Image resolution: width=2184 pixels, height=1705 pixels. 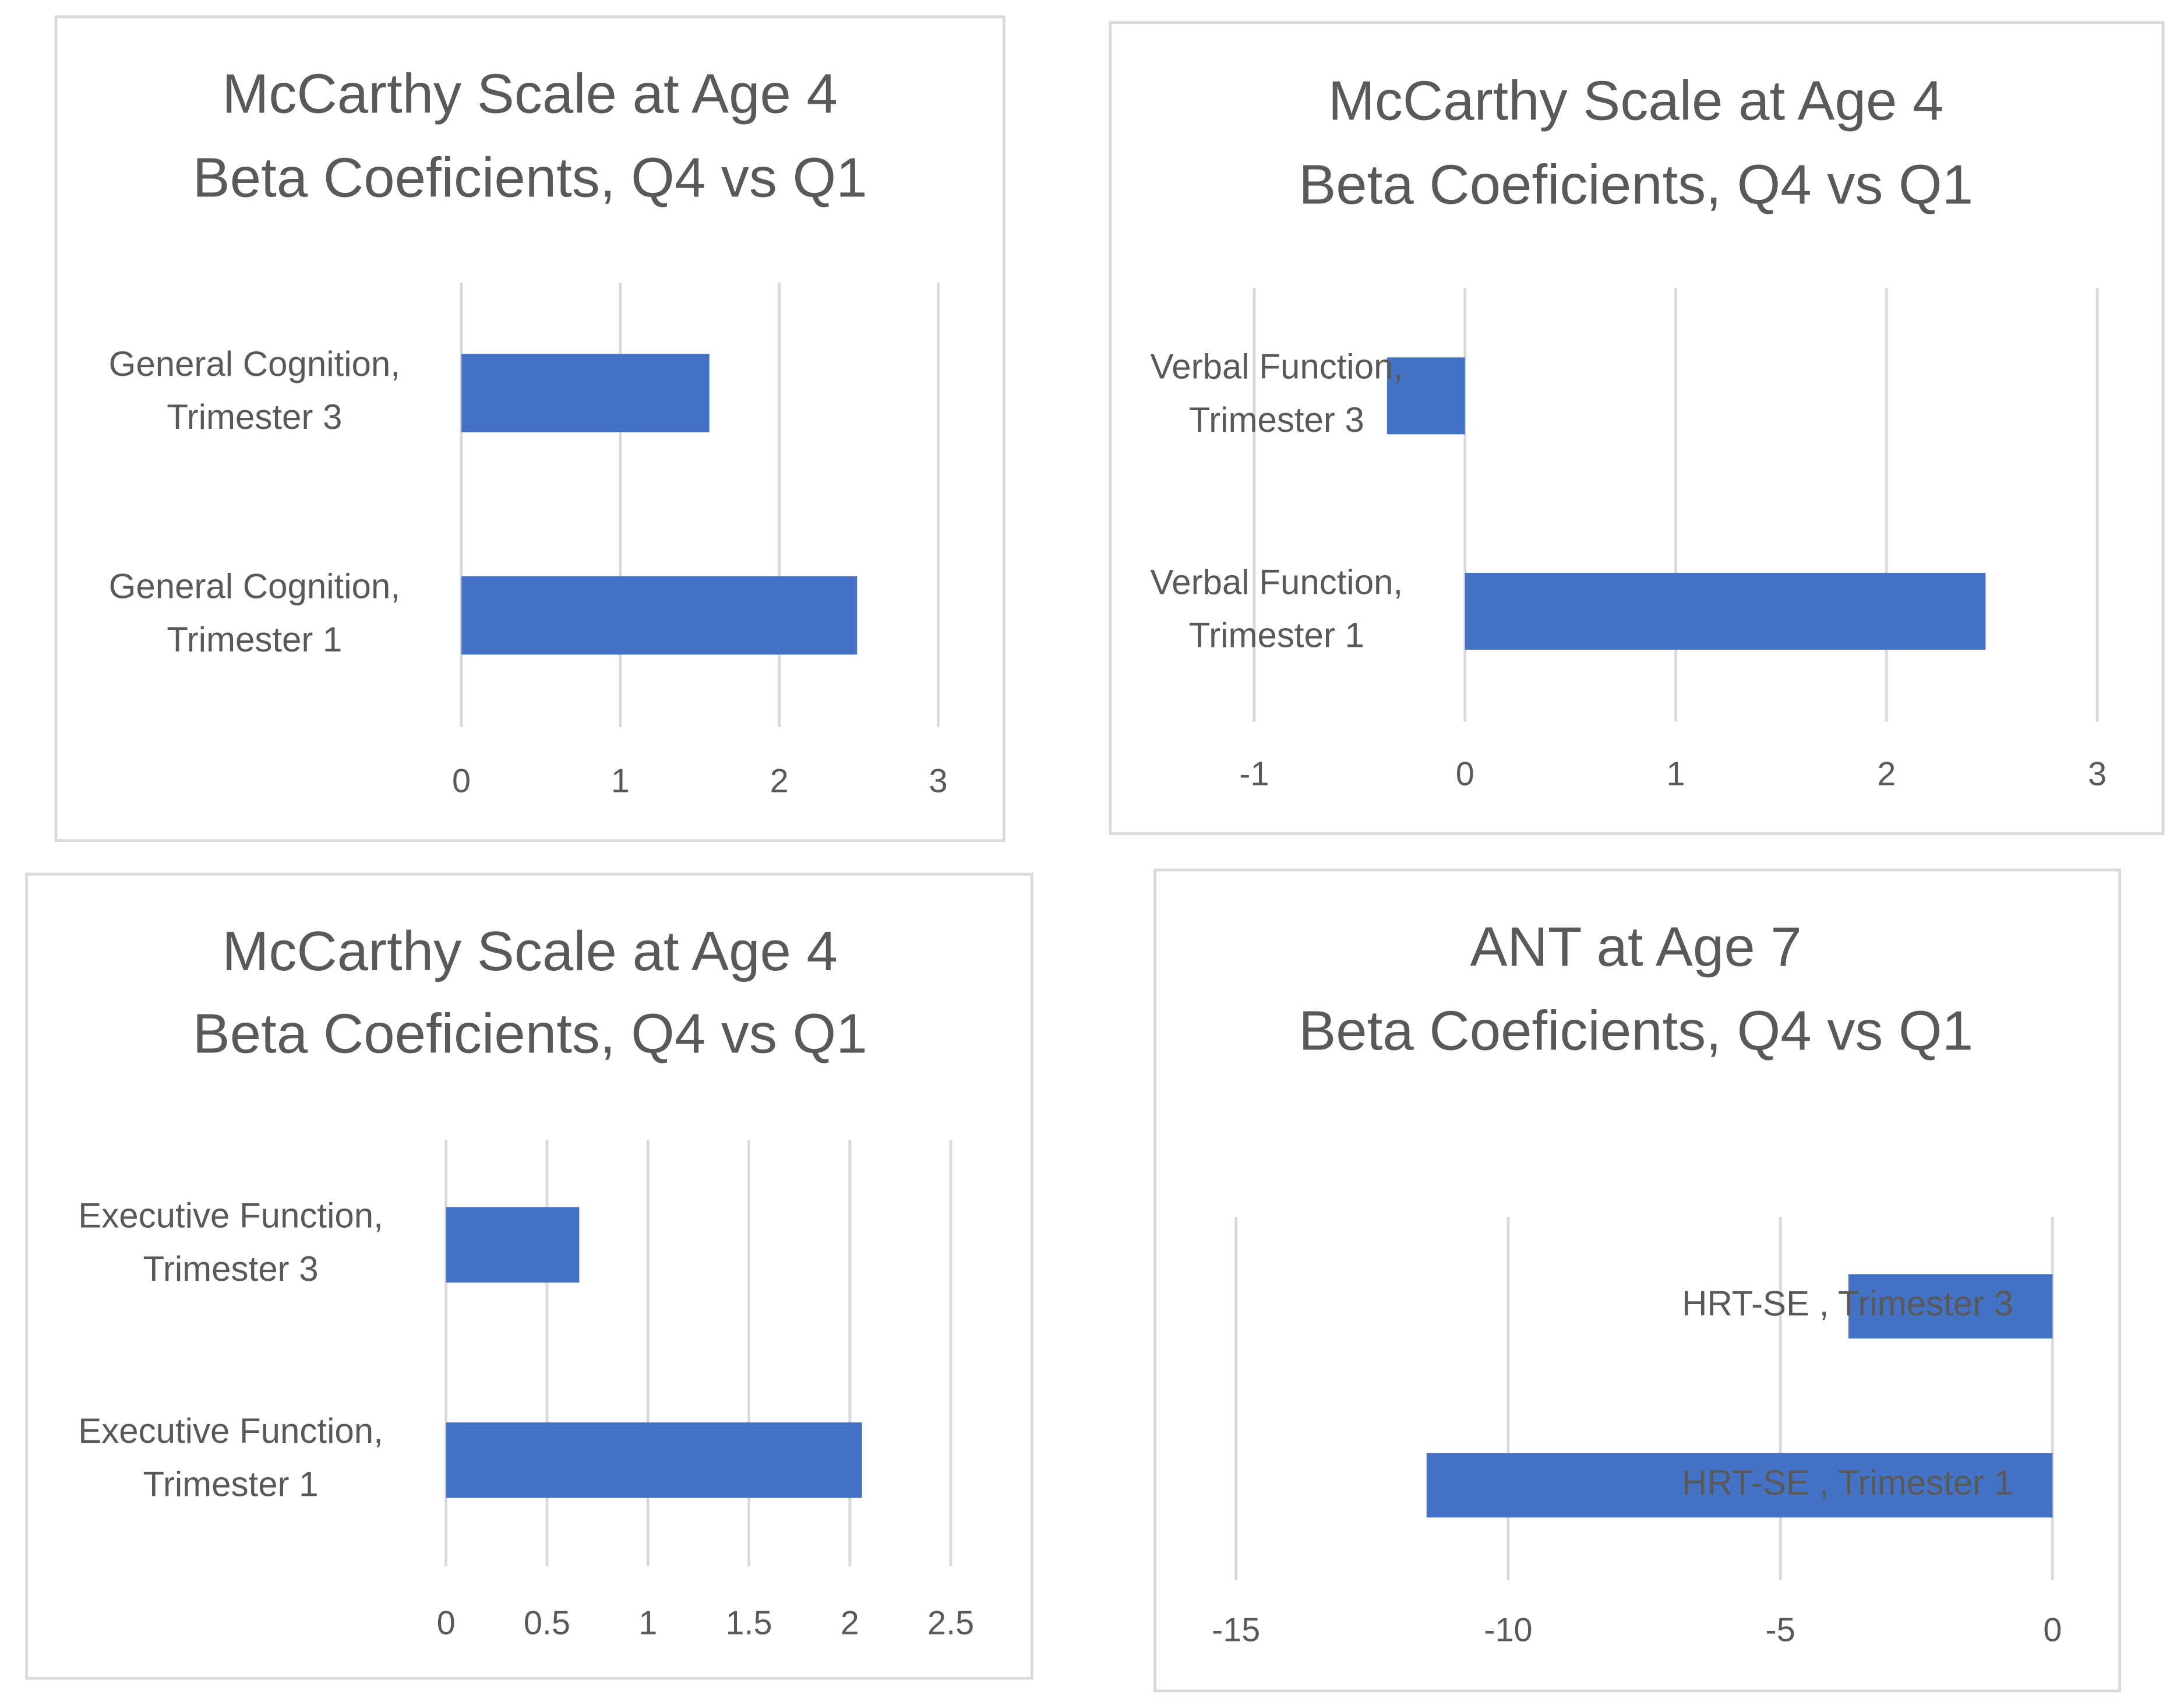 I want to click on category-label: HRT-SE , Trimester 3, so click(x=1847, y=1304).